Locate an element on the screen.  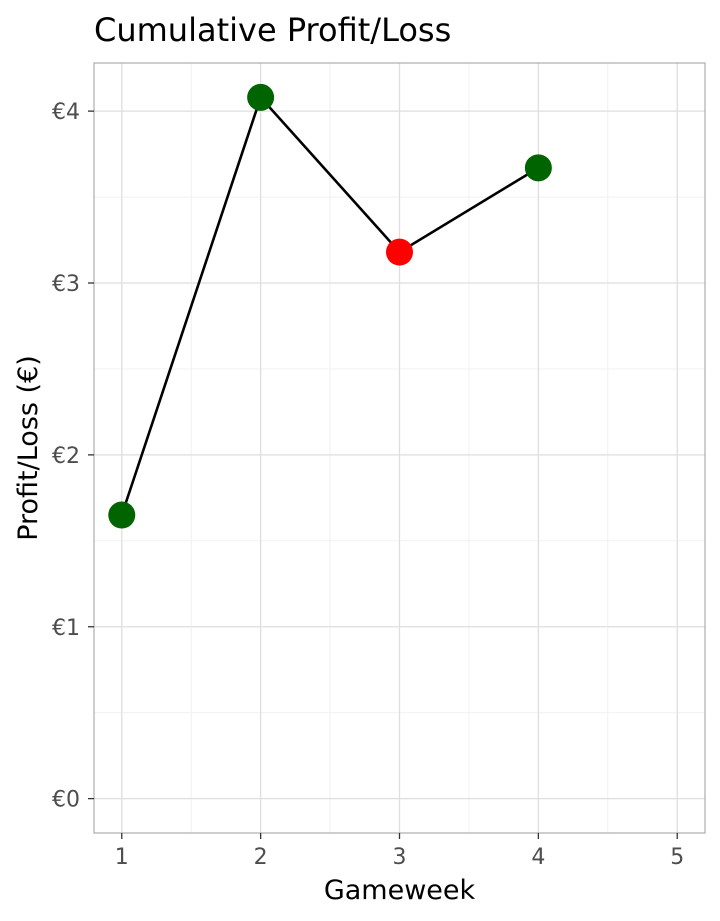
x-tick-label: 5 is located at coordinates (677, 857).